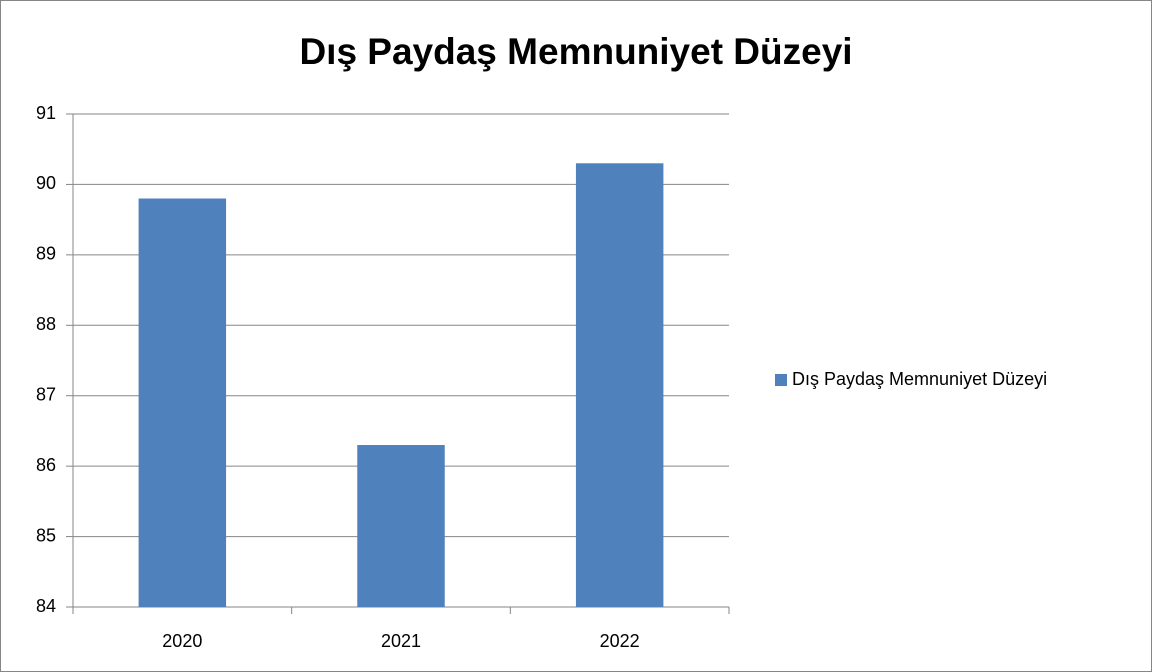  Describe the element at coordinates (46, 113) in the screenshot. I see `y-tick-label: 91` at that location.